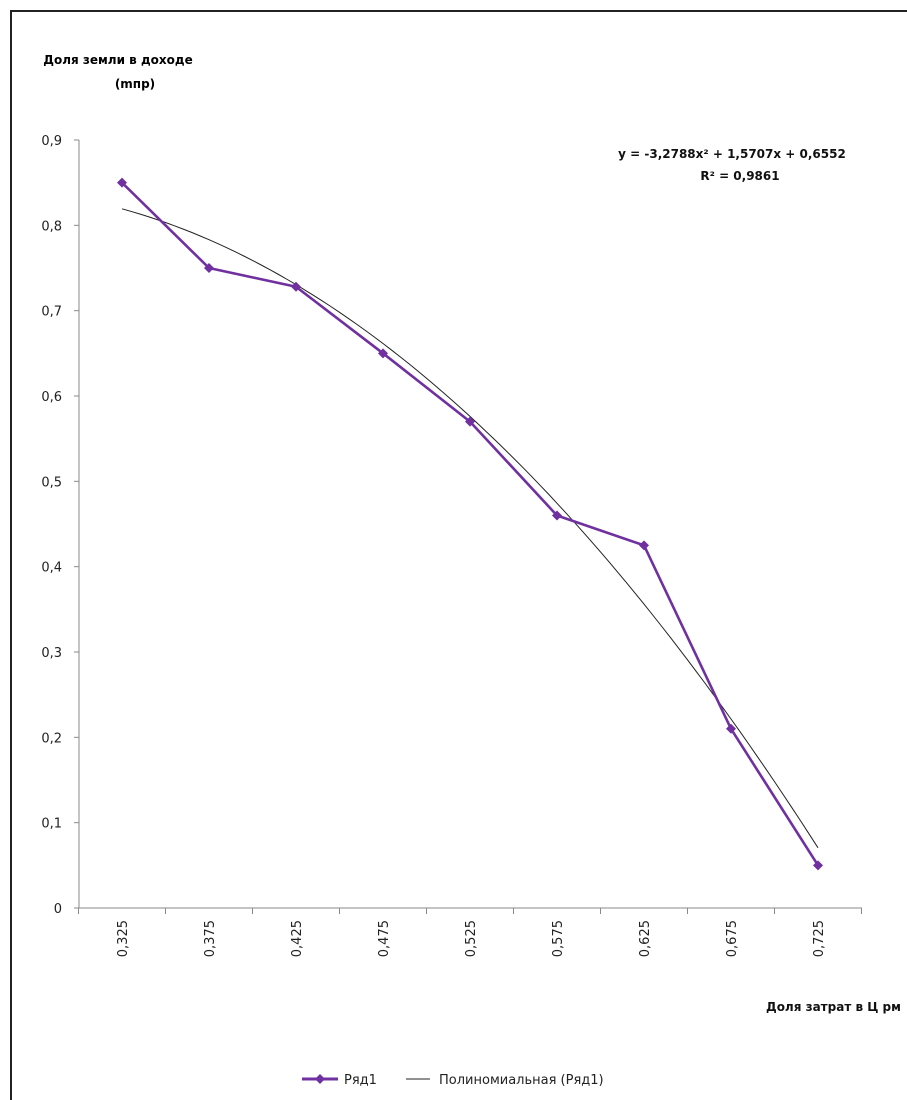 Image resolution: width=907 pixels, height=1100 pixels. I want to click on x-tick-label: 0,475, so click(384, 938).